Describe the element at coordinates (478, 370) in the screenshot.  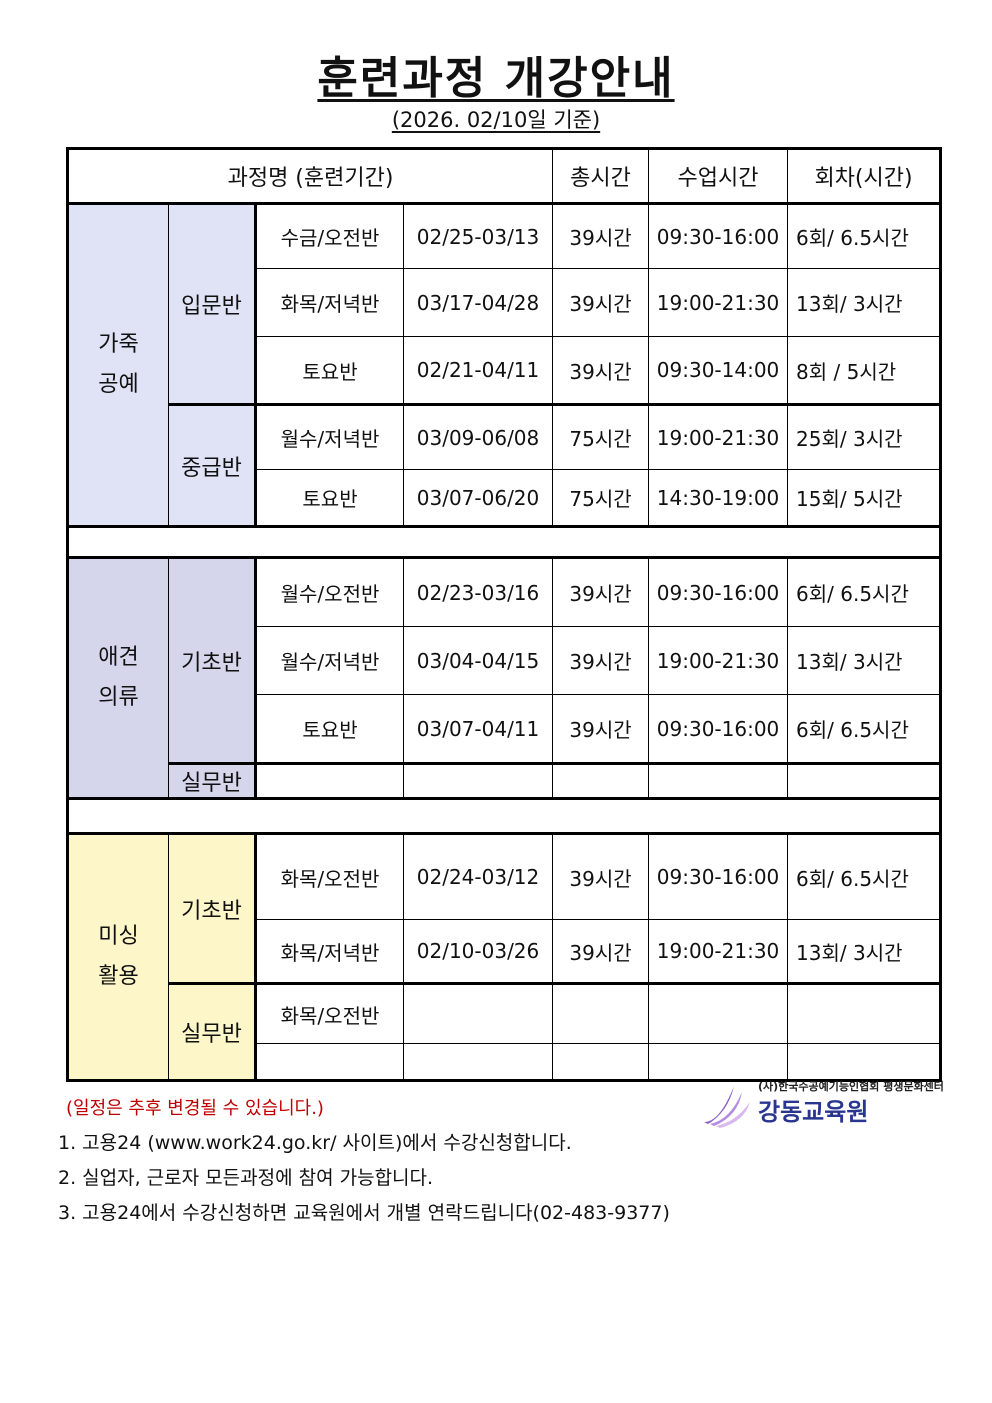
I see `period-cell: 02/21-04/11` at that location.